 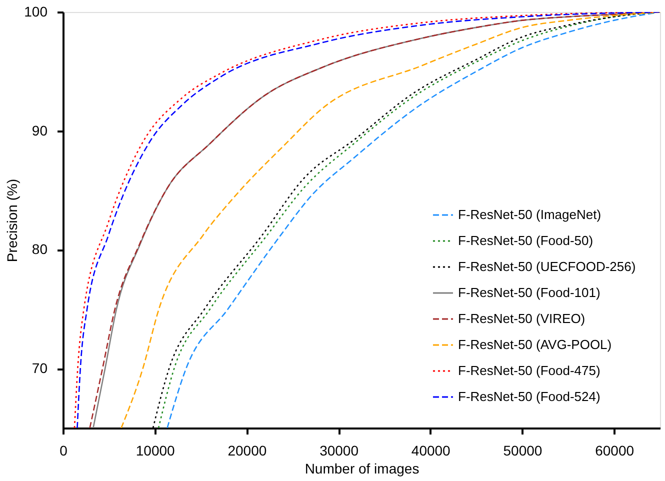 I want to click on x-tick-label: 20000, so click(x=247, y=450).